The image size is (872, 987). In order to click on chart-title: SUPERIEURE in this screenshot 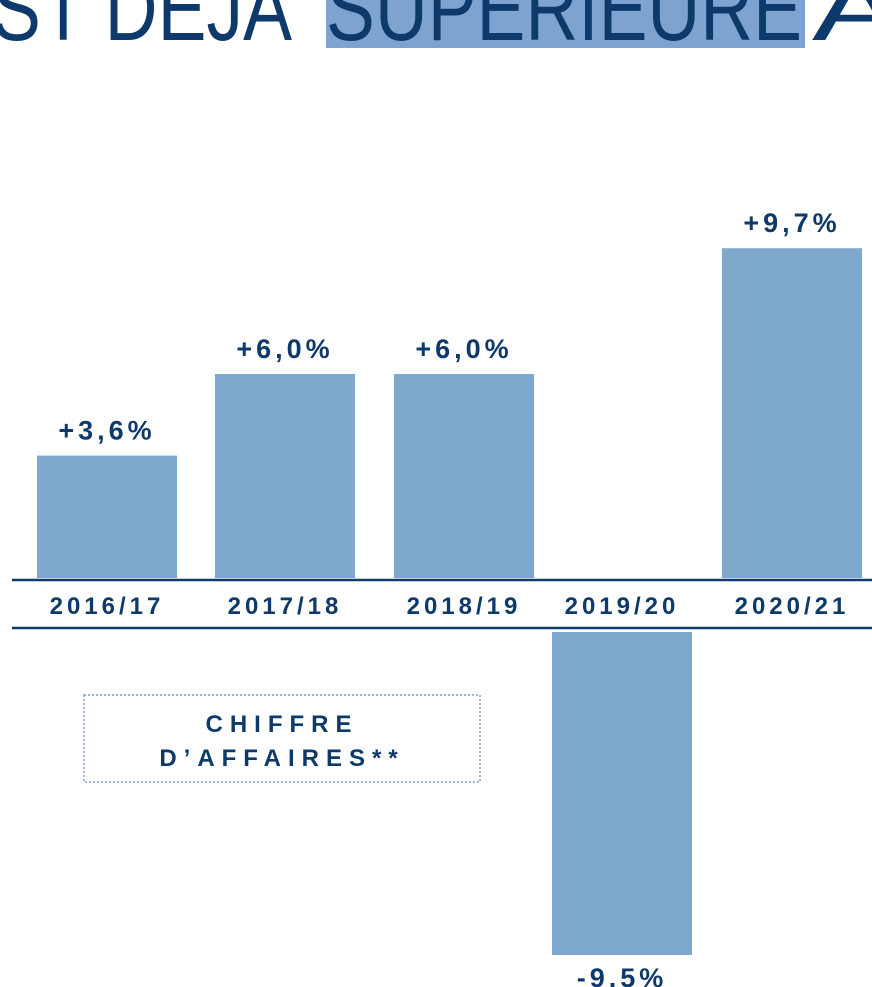, I will do `click(564, 30)`.